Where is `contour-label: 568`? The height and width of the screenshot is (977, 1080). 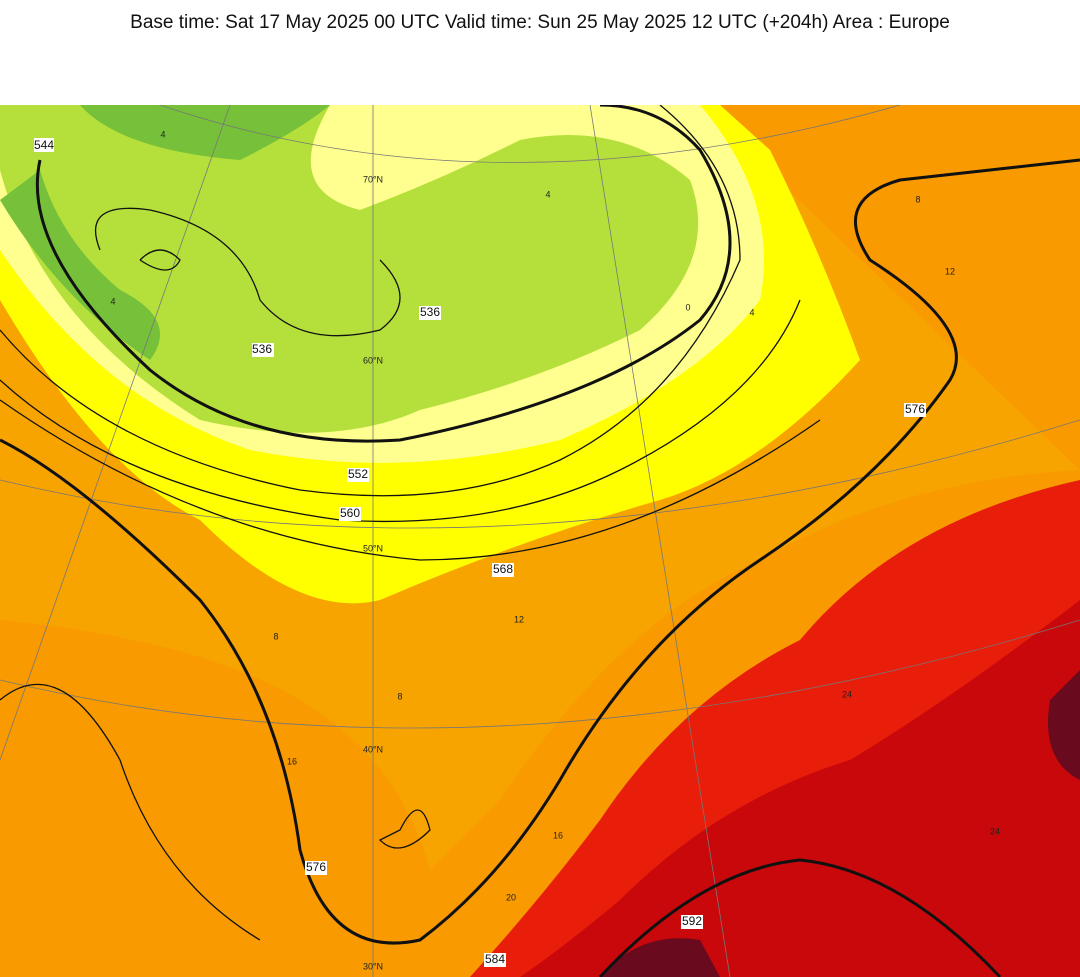
contour-label: 568 is located at coordinates (503, 569).